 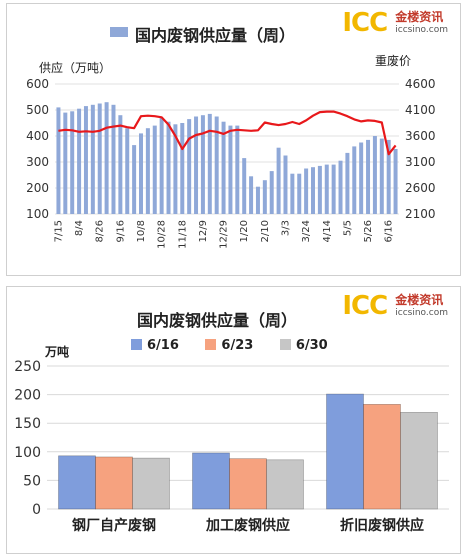 What do you see at coordinates (393, 61) in the screenshot?
I see `right-axis-title: 重废价` at bounding box center [393, 61].